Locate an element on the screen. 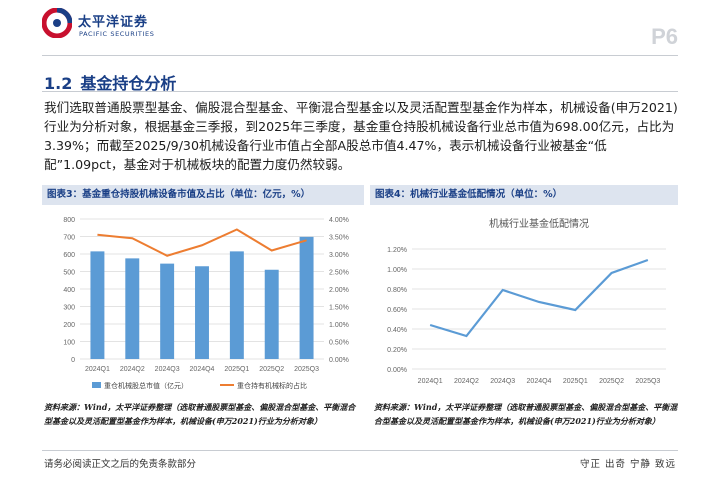 The width and height of the screenshot is (720, 482). pacific-securities-logo-icon is located at coordinates (57, 23).